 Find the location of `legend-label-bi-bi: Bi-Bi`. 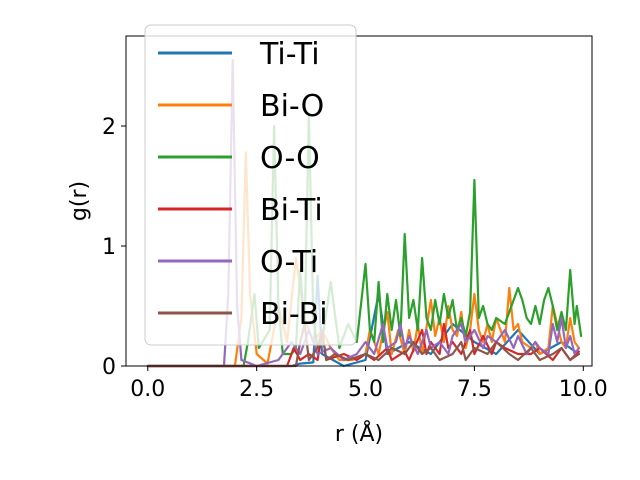

legend-label-bi-bi: Bi-Bi is located at coordinates (294, 314).